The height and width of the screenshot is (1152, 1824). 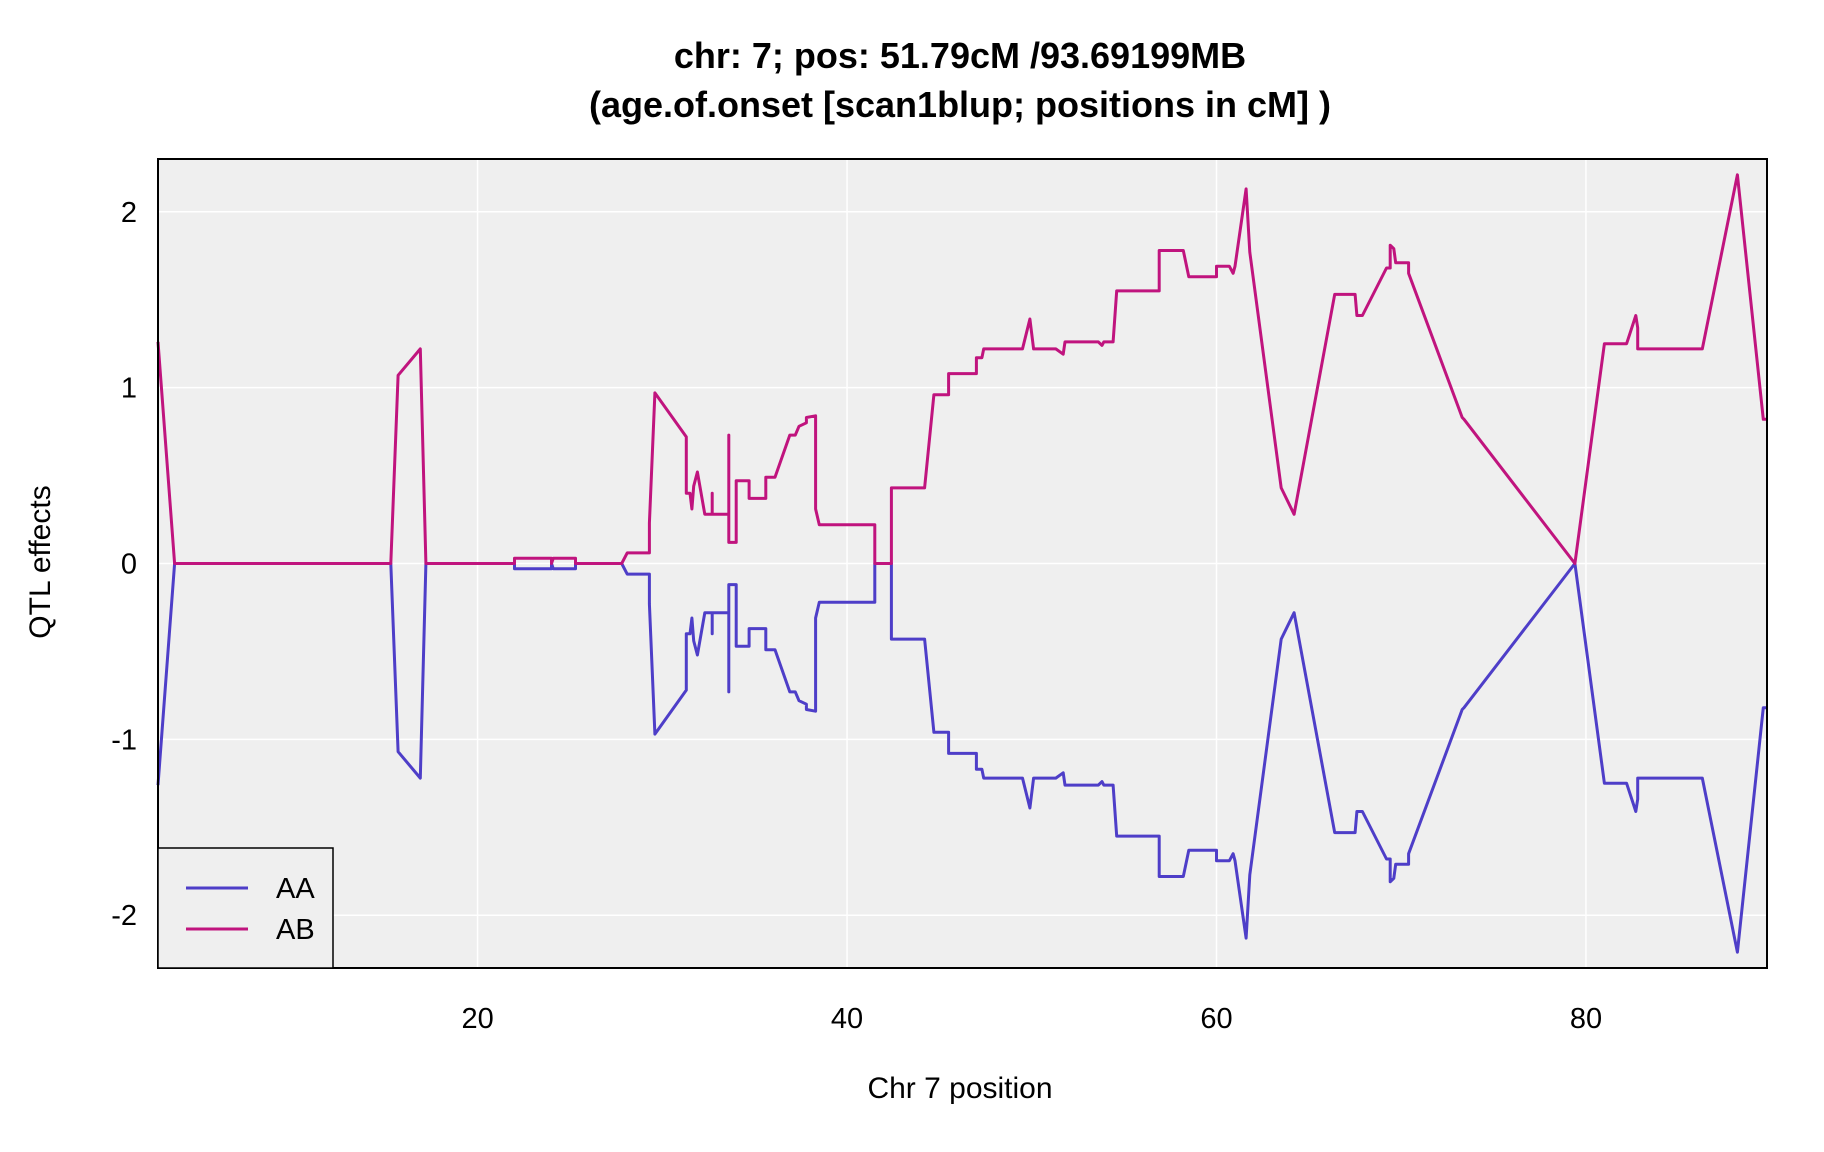 I want to click on y-axis: -2 -1 0 1 2, so click(x=124, y=564).